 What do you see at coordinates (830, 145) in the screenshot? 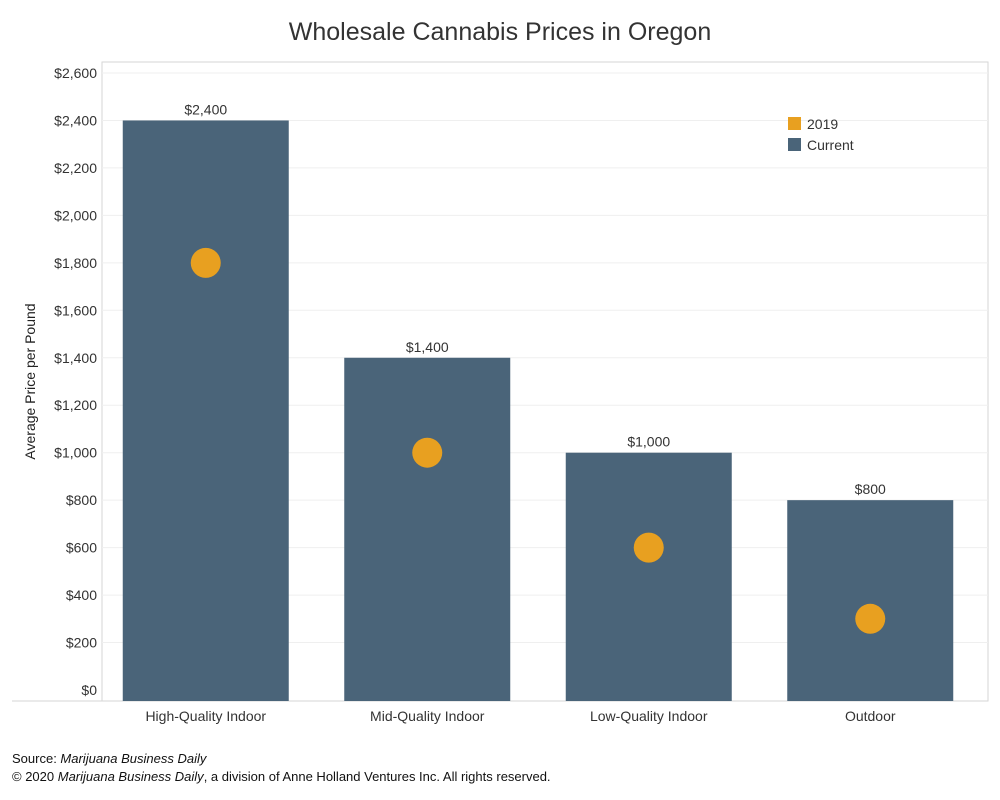
I see `legend-label-current: Current` at bounding box center [830, 145].